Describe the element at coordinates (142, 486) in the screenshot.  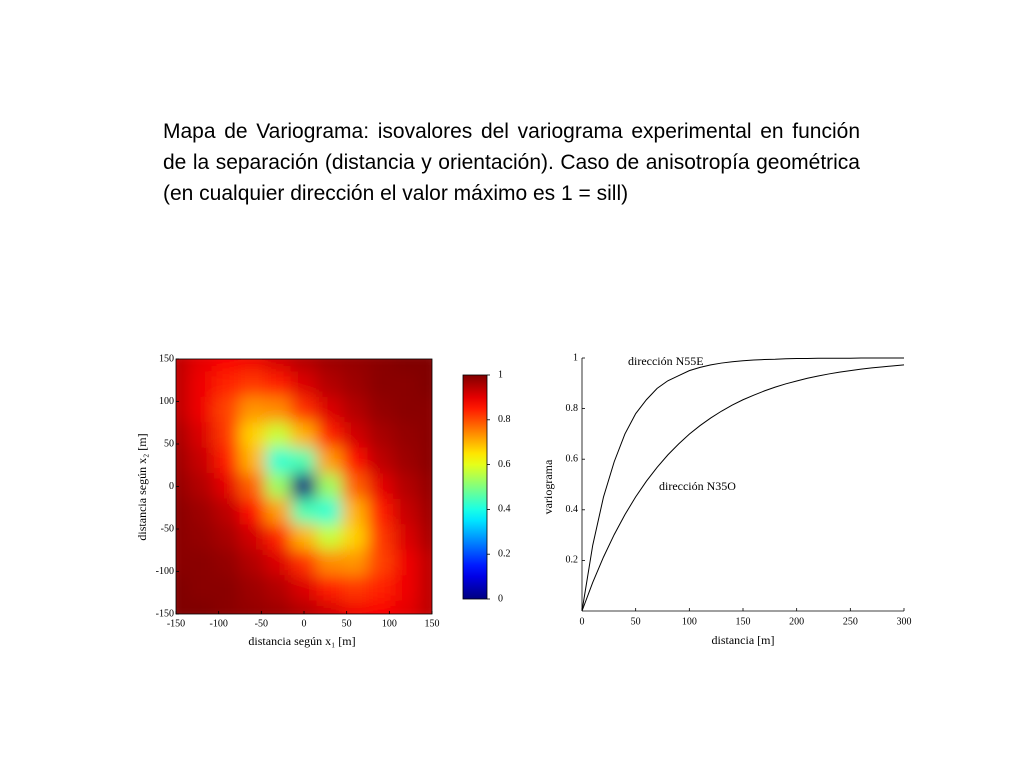
I see `y-axis-label: distancia según x₂ [m]` at that location.